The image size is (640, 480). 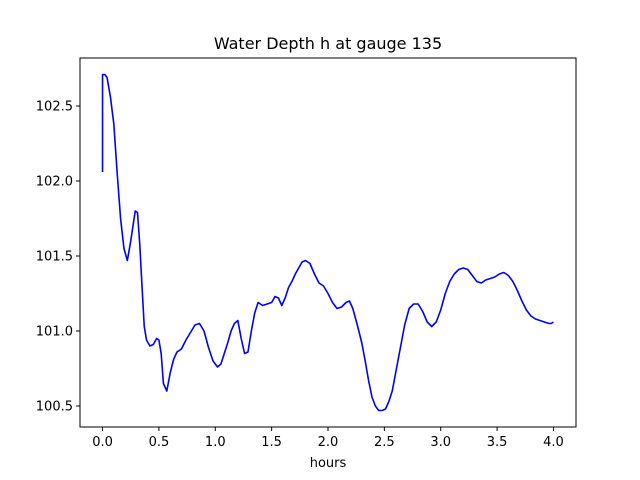 I want to click on y-axis: 100.5 101.0 101.5 102.0 102.5, so click(x=58, y=257).